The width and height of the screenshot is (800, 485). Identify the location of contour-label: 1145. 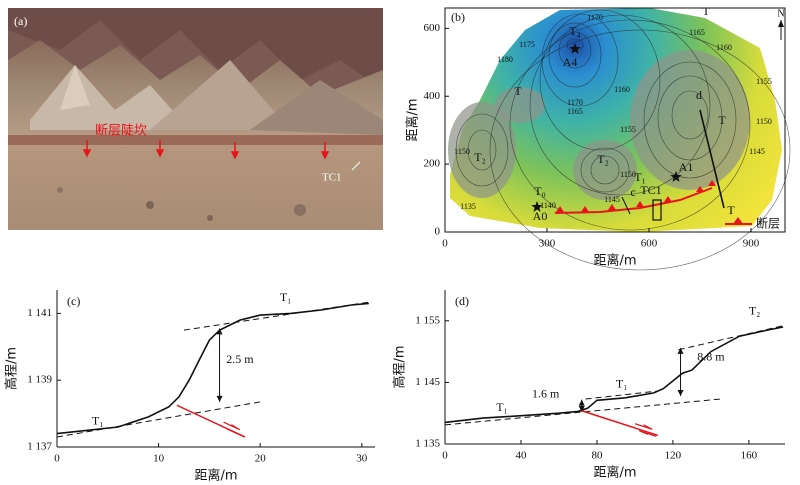
(612, 199).